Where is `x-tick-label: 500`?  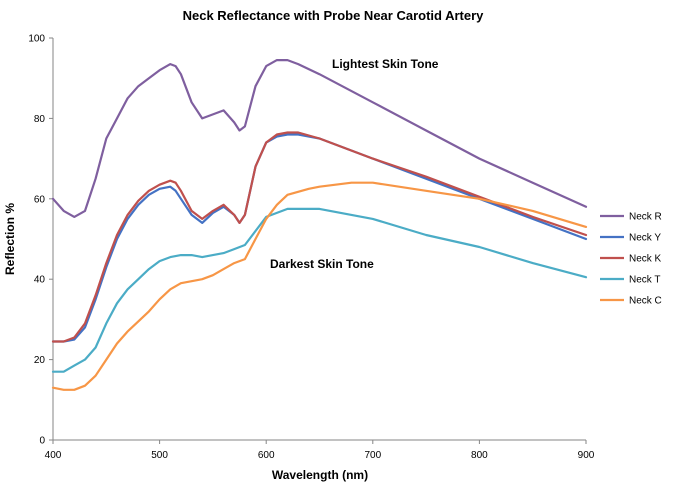
x-tick-label: 500 is located at coordinates (159, 455).